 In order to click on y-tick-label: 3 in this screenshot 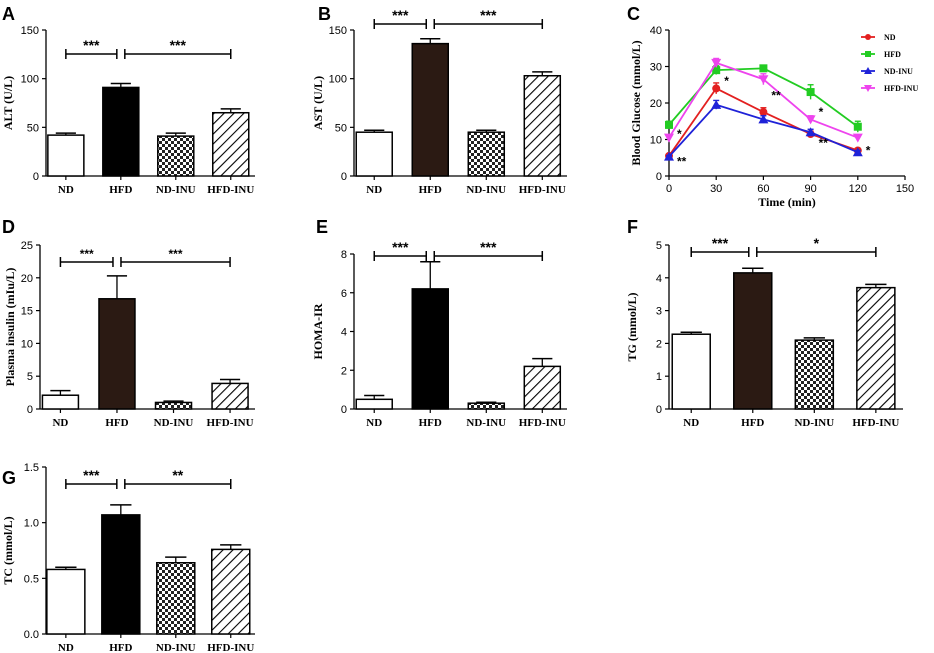, I will do `click(659, 312)`.